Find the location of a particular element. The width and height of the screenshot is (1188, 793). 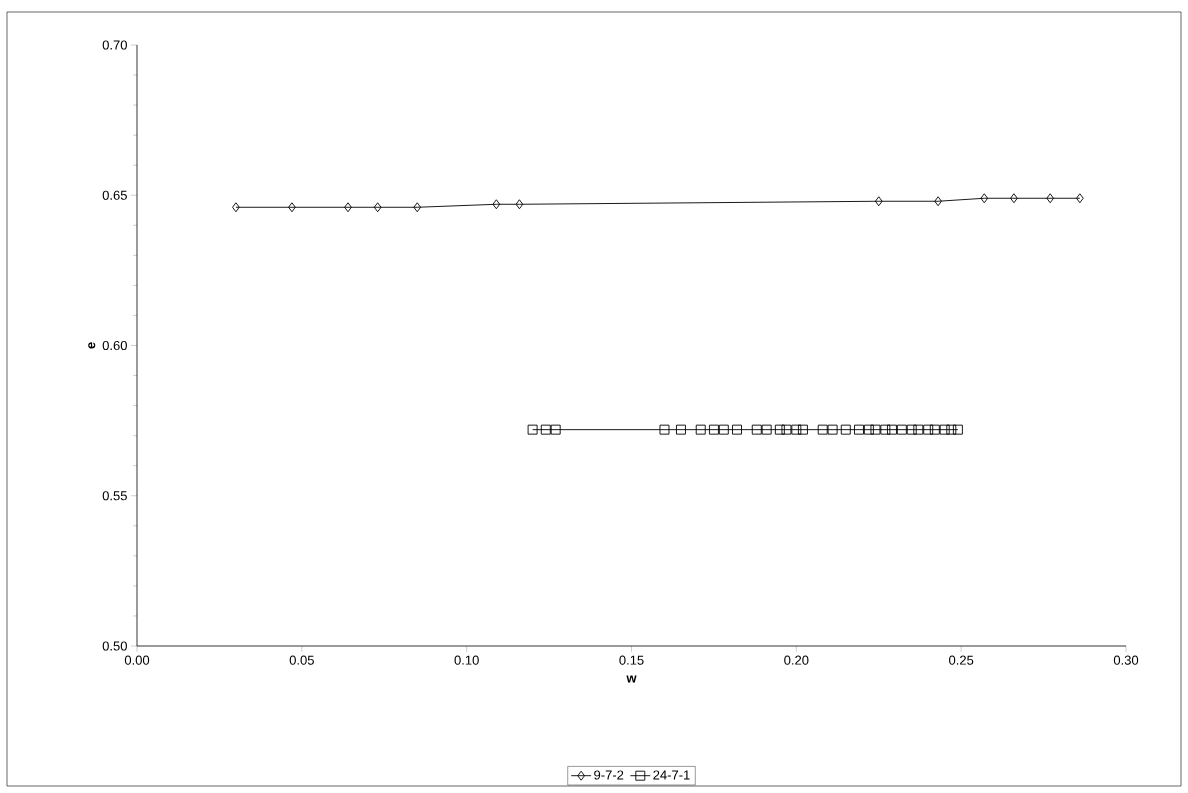

x-tick-label: 0.20 is located at coordinates (796, 660).